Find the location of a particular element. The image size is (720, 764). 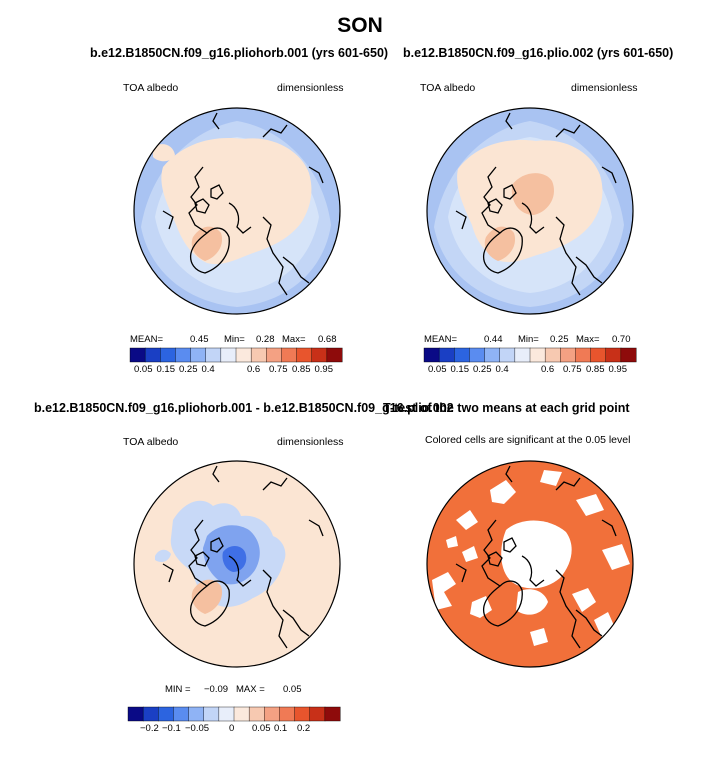

panel-1-mean-value: 0.45 is located at coordinates (199, 339).